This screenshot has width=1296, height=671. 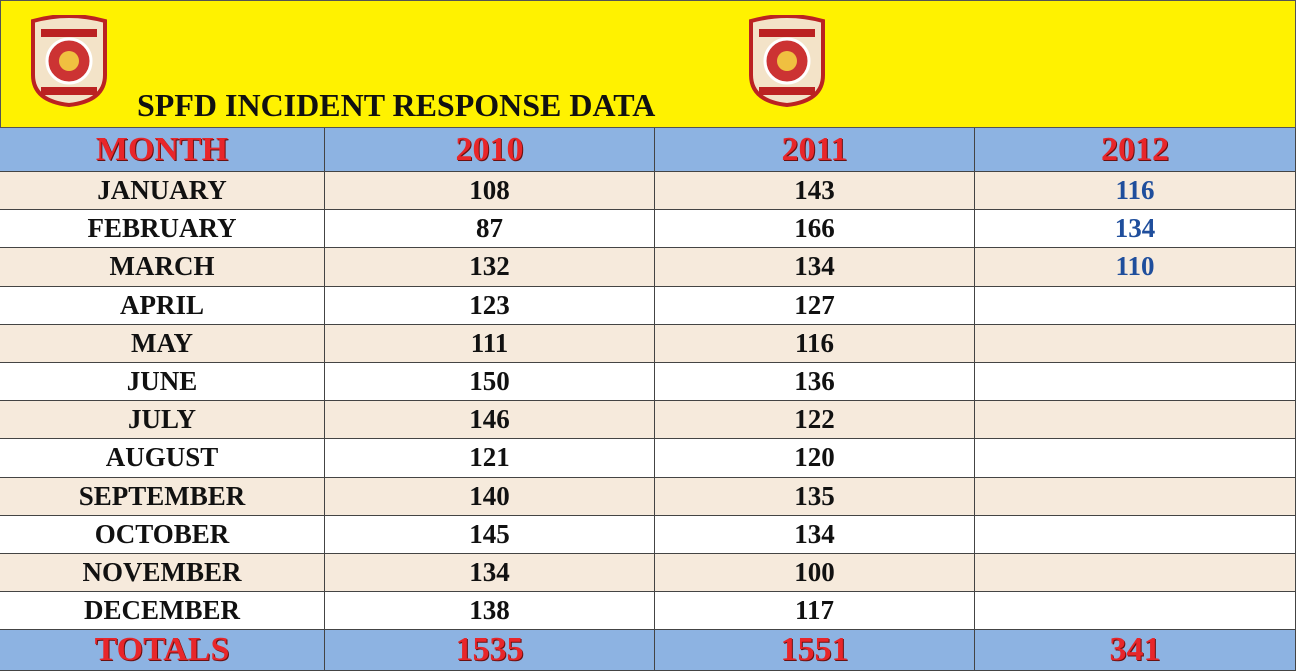 What do you see at coordinates (162, 305) in the screenshot?
I see `cell: APRIL` at bounding box center [162, 305].